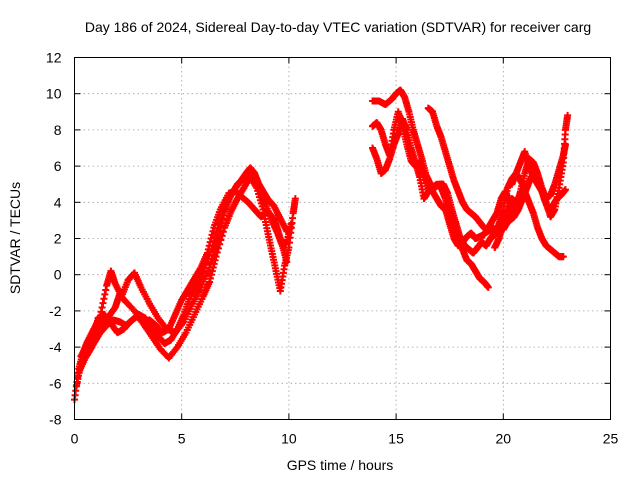  What do you see at coordinates (529, 224) in the screenshot?
I see `series-arc-J` at bounding box center [529, 224].